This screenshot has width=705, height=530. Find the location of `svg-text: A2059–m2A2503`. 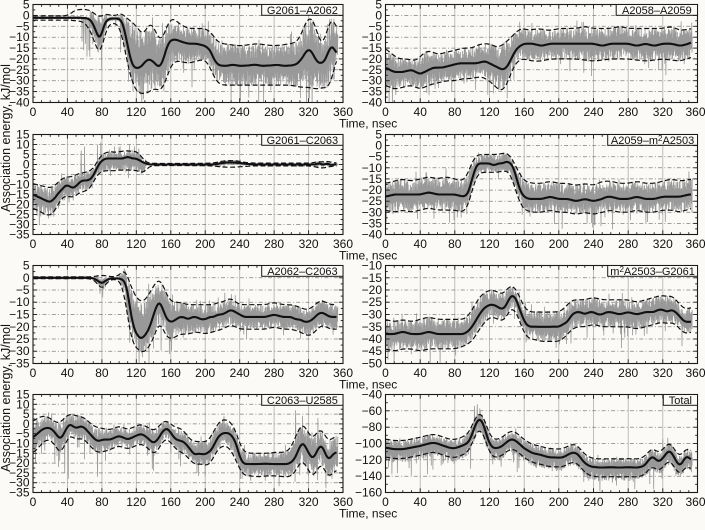

svg-text: A2059–m2A2503 is located at coordinates (652, 140).